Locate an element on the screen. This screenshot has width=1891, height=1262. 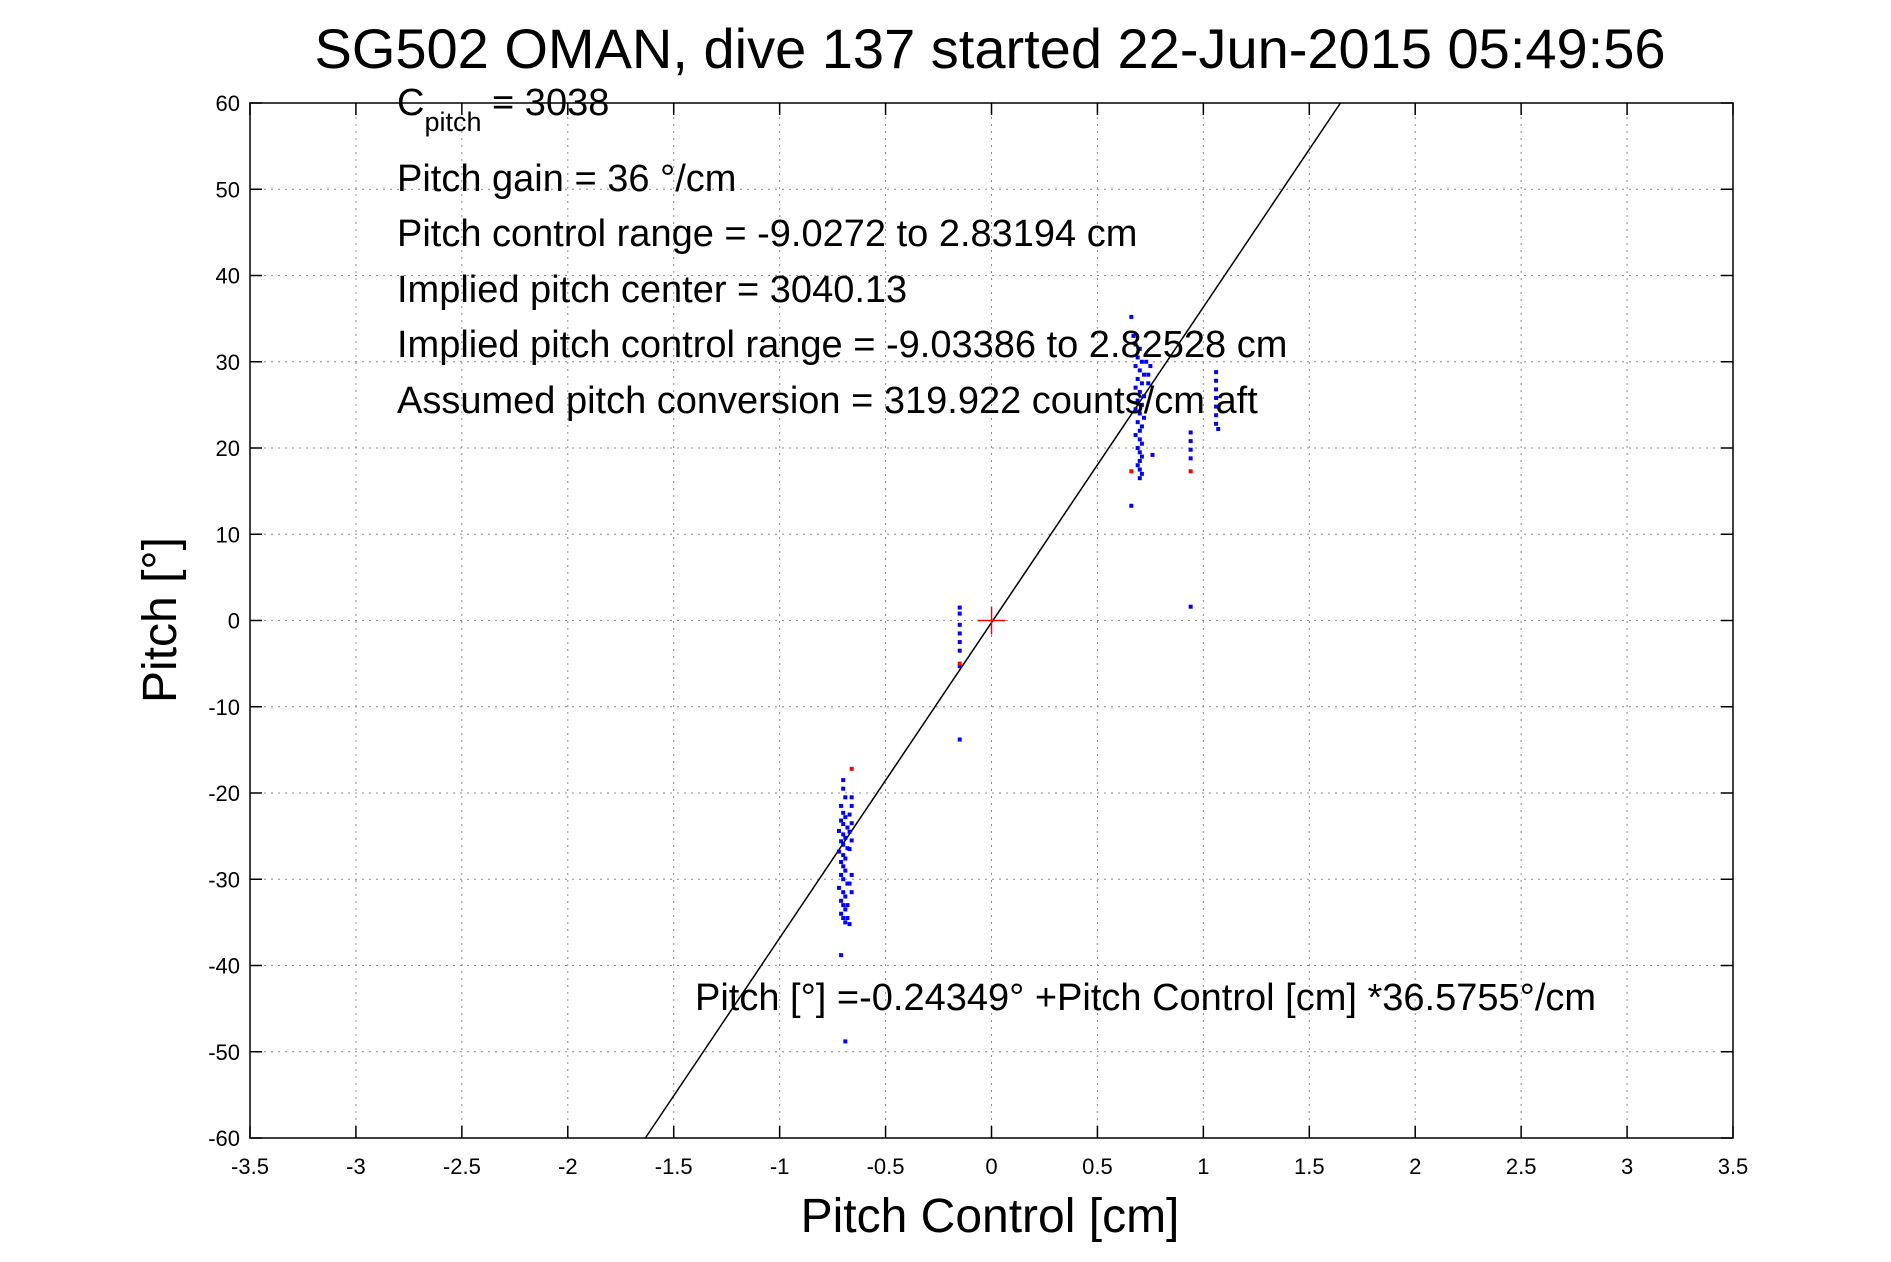
x-tick-label: 1.5 is located at coordinates (1309, 1166).